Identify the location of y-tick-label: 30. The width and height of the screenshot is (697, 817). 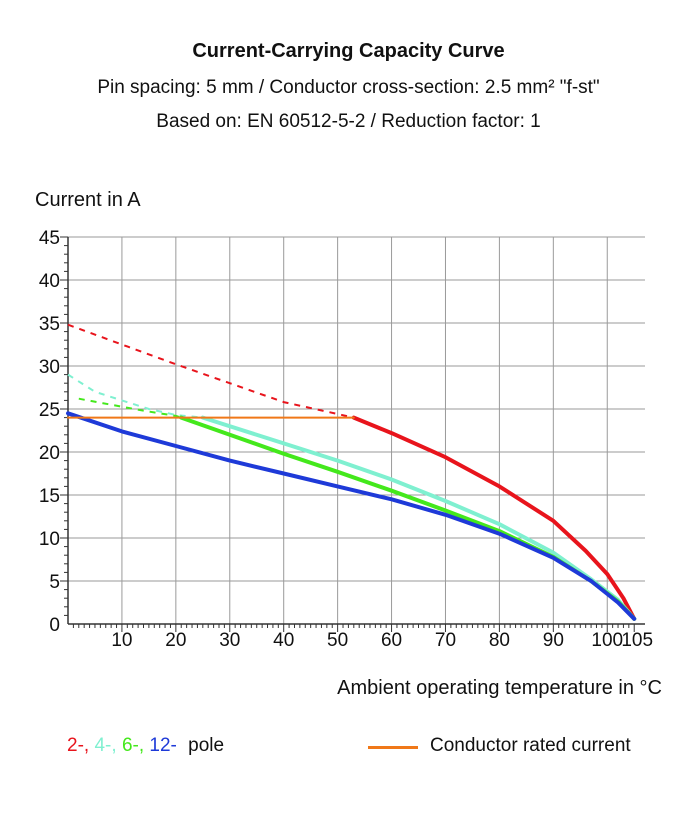
(49, 367).